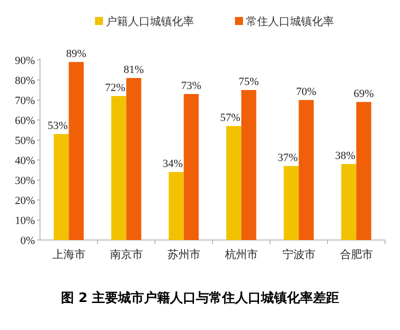  I want to click on x-tick-label: 上海市, so click(69, 254).